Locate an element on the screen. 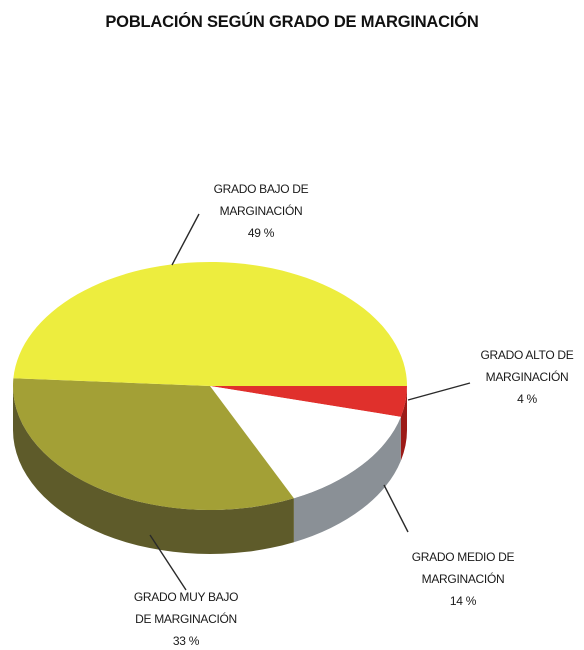  slice-label-2-line-0: GRADO MUY BAJO is located at coordinates (186, 597).